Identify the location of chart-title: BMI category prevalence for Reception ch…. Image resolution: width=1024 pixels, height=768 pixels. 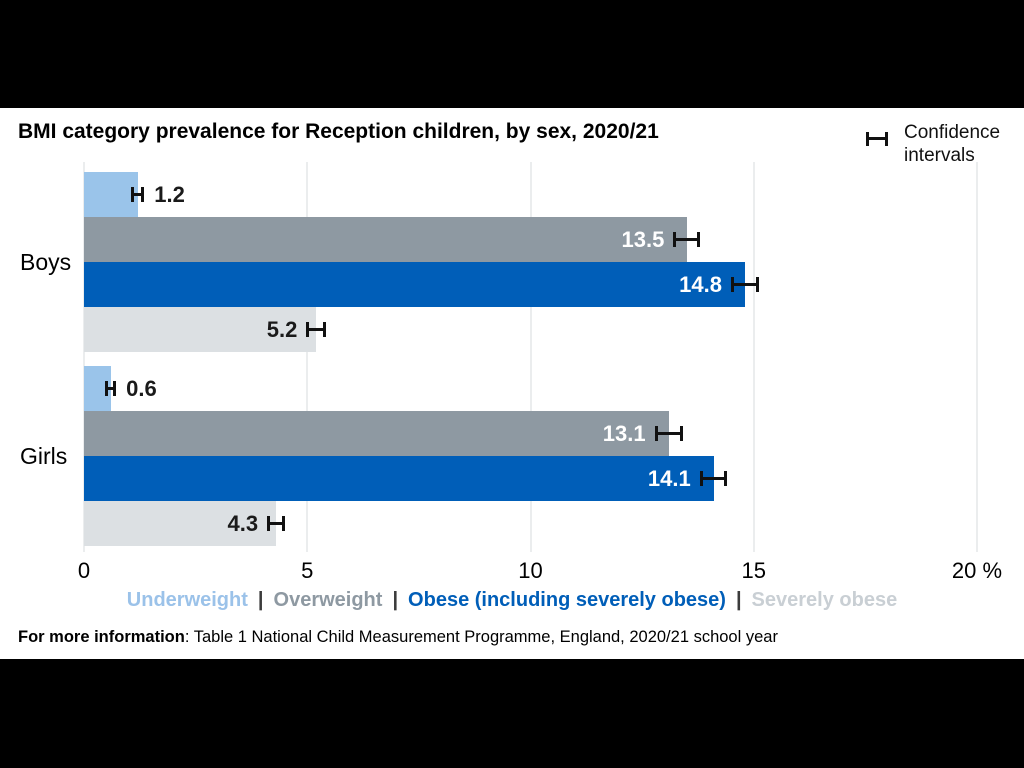
(338, 131).